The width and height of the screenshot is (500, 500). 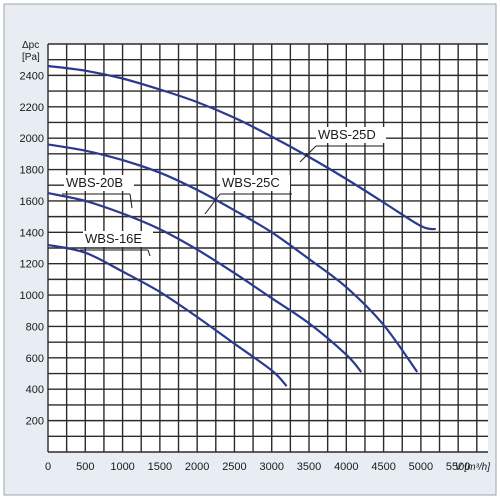 What do you see at coordinates (346, 467) in the screenshot?
I see `x-tick-label: 4000` at bounding box center [346, 467].